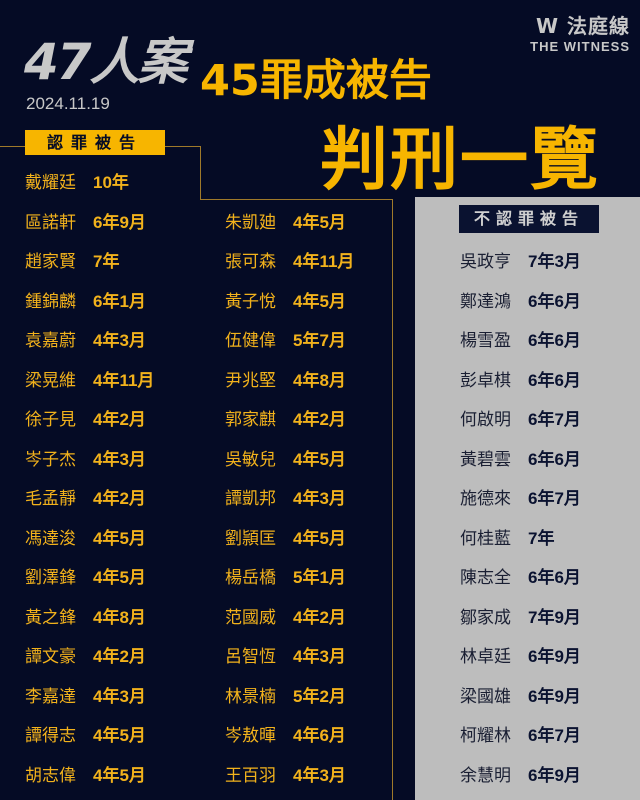  I want to click on defendant-name: 鍾錦麟, so click(50, 301).